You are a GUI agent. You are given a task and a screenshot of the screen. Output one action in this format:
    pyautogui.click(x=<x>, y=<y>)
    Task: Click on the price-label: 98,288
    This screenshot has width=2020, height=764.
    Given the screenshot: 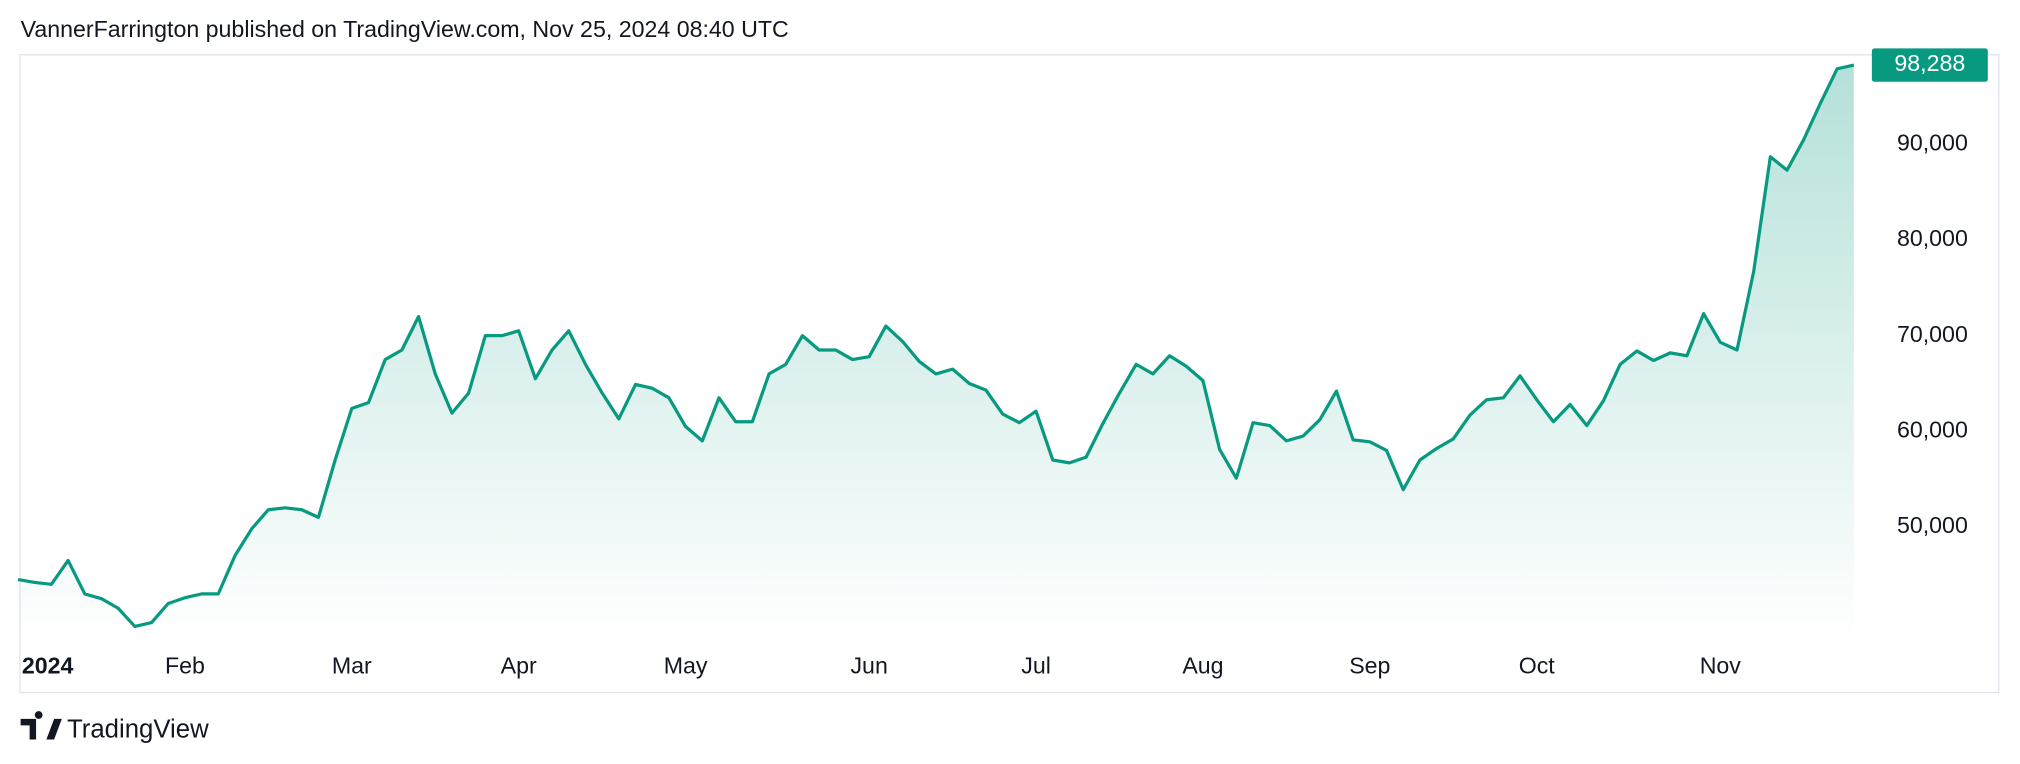 What is the action you would take?
    pyautogui.click(x=1929, y=63)
    